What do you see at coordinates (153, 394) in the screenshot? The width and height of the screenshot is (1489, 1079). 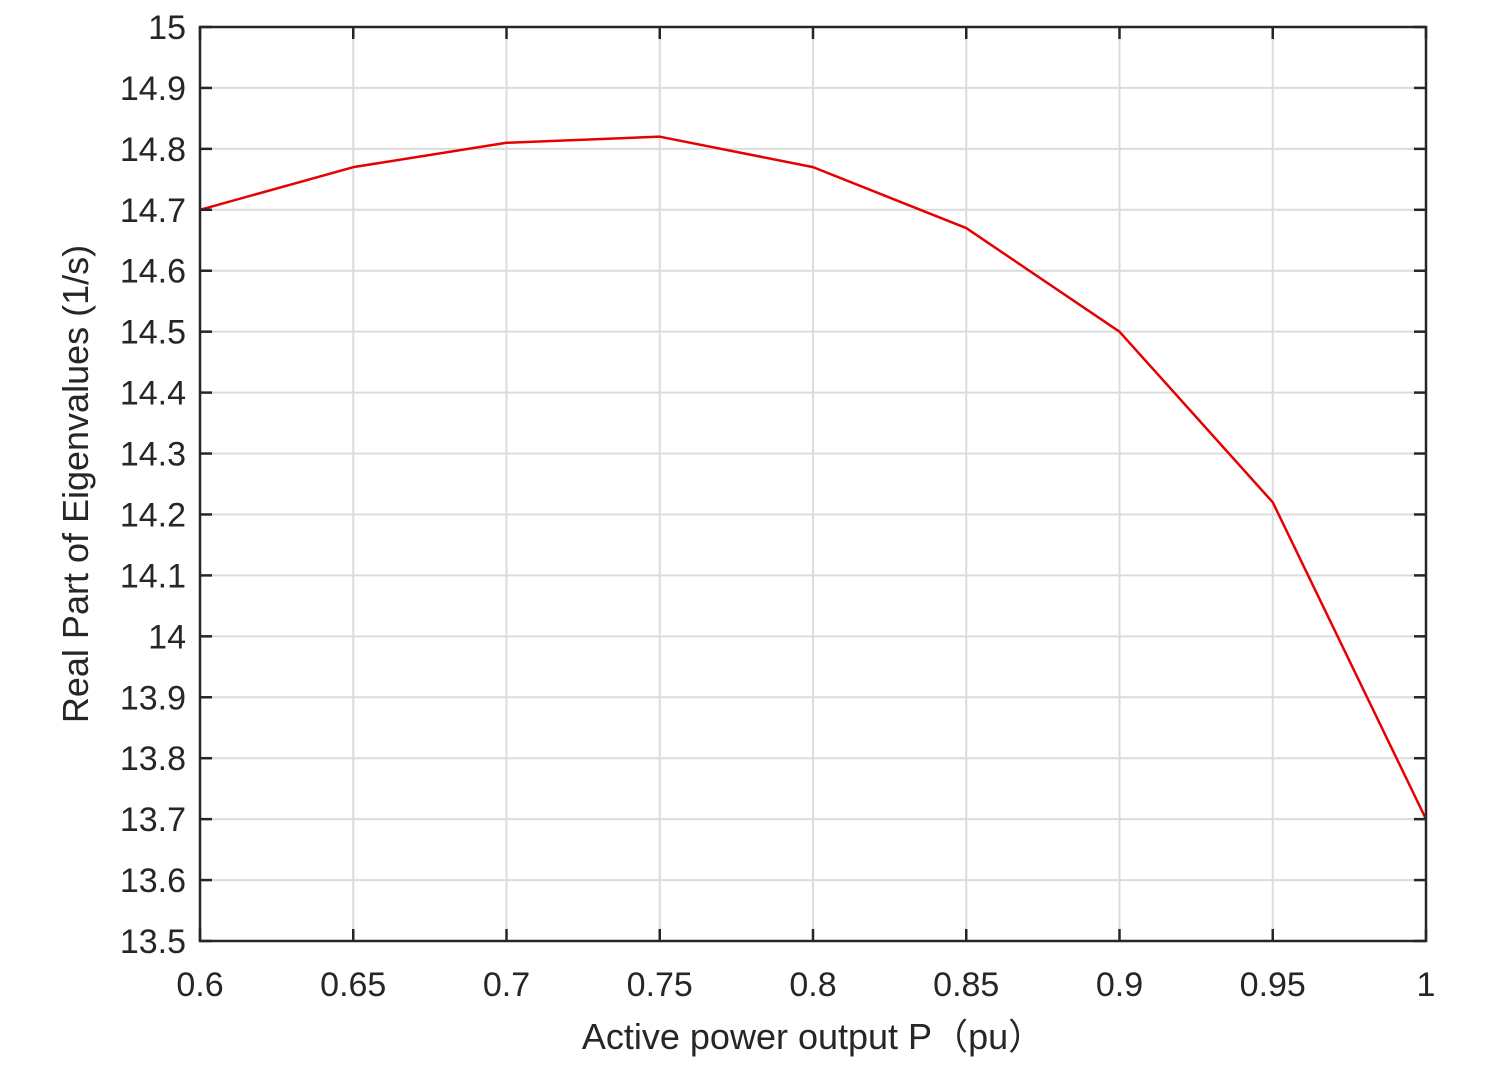 I see `y-tick-label: 14.4` at bounding box center [153, 394].